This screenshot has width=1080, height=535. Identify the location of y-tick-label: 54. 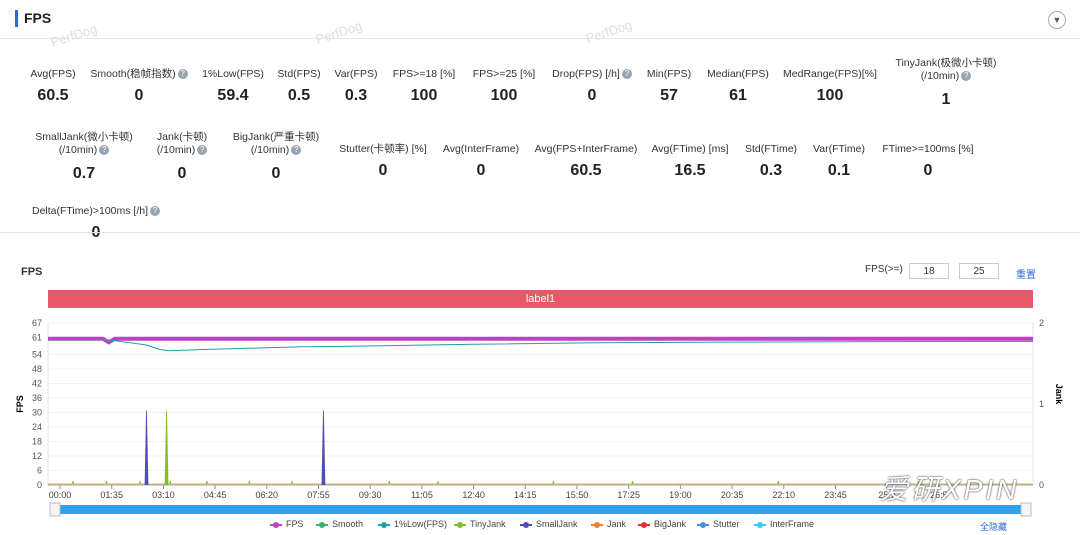
(37, 354).